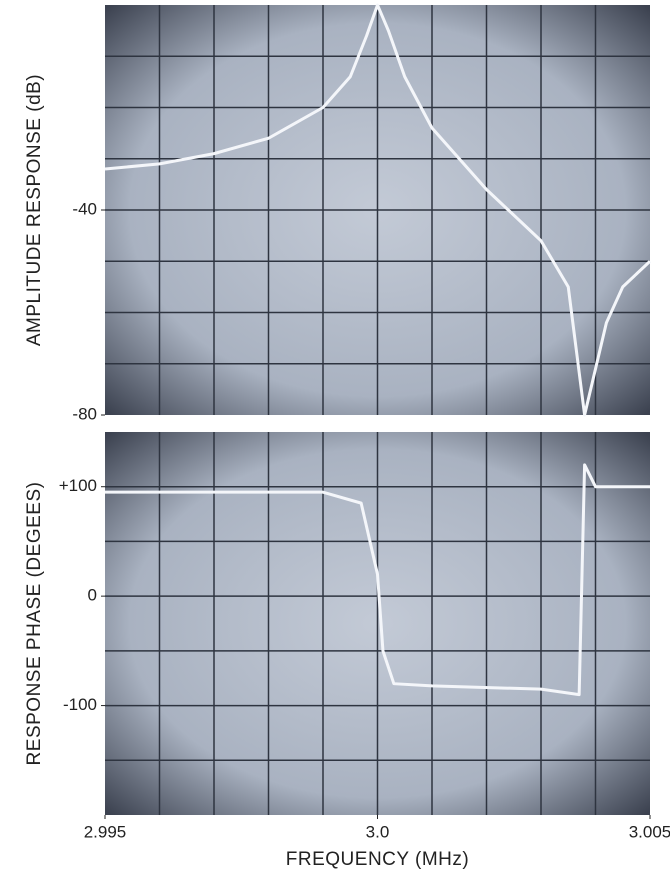  What do you see at coordinates (649, 831) in the screenshot?
I see `x-tick-label: 3.005` at bounding box center [649, 831].